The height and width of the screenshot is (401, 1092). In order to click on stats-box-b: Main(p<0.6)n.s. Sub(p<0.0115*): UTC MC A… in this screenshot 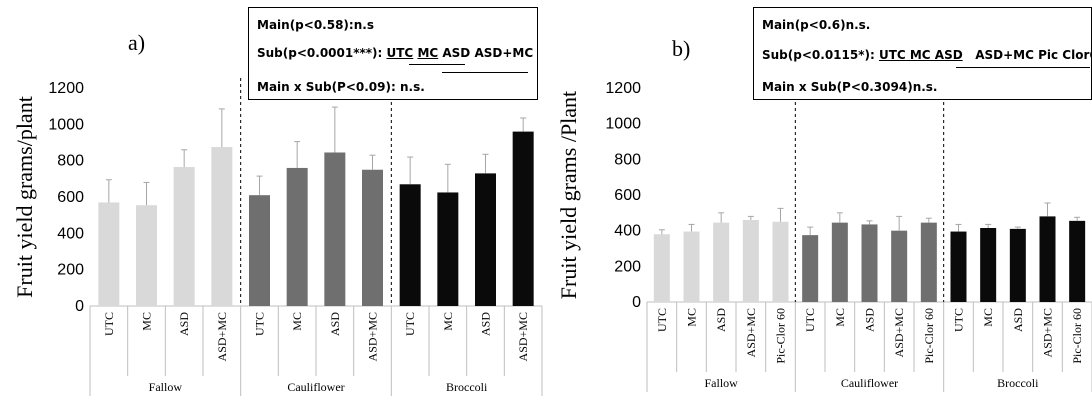, I will do `click(922, 53)`.